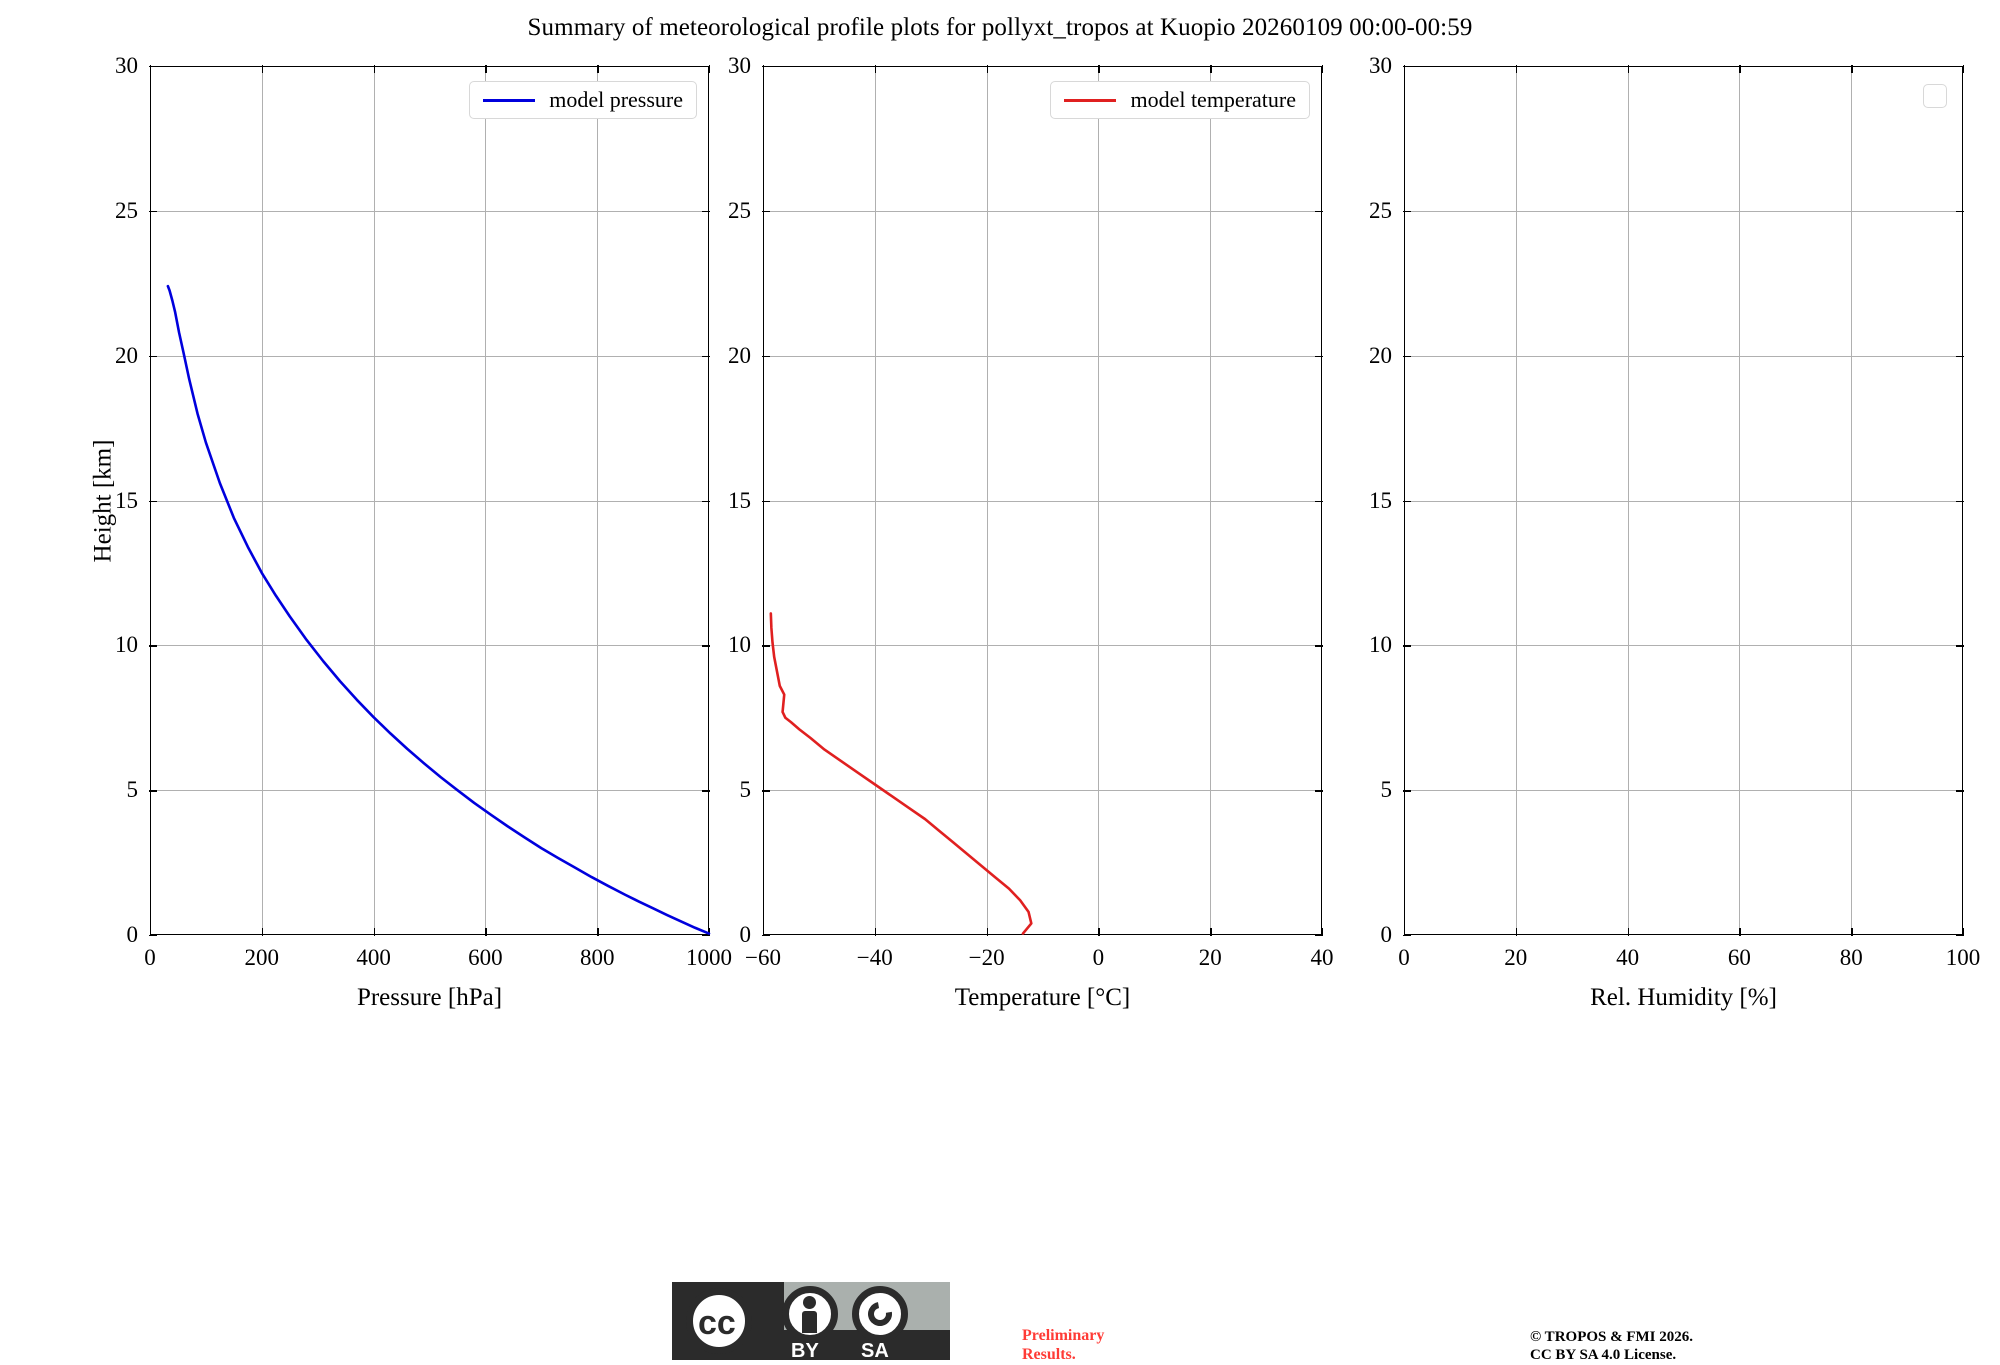  What do you see at coordinates (1404, 957) in the screenshot?
I see `x-tick-label: 0` at bounding box center [1404, 957].